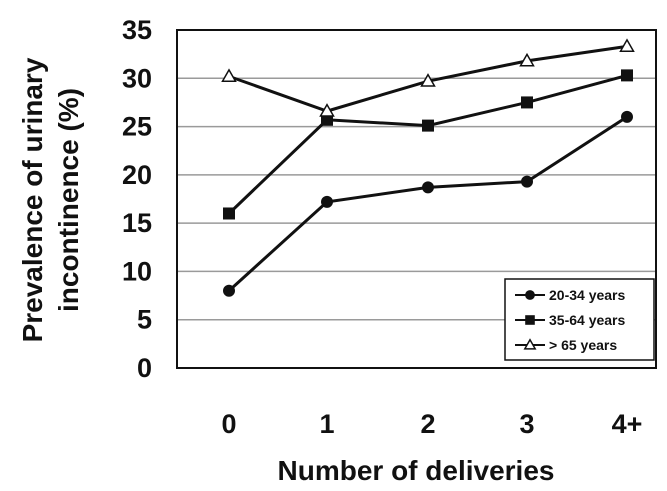 The width and height of the screenshot is (667, 491). What do you see at coordinates (137, 175) in the screenshot?
I see `y-tick-label-20: 20` at bounding box center [137, 175].